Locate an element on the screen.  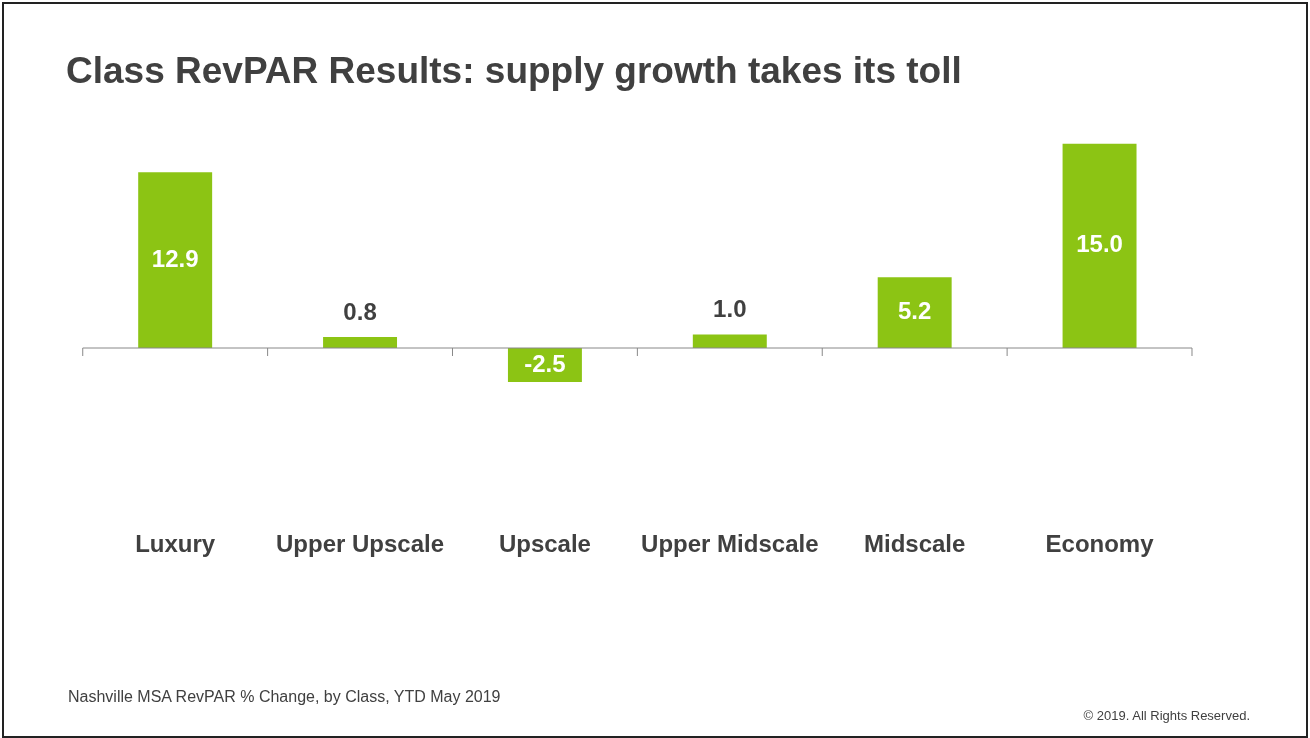
text: Nashville MSA RevPAR % Change, by Class, YTD May 2019 is located at coordinates (284, 697).